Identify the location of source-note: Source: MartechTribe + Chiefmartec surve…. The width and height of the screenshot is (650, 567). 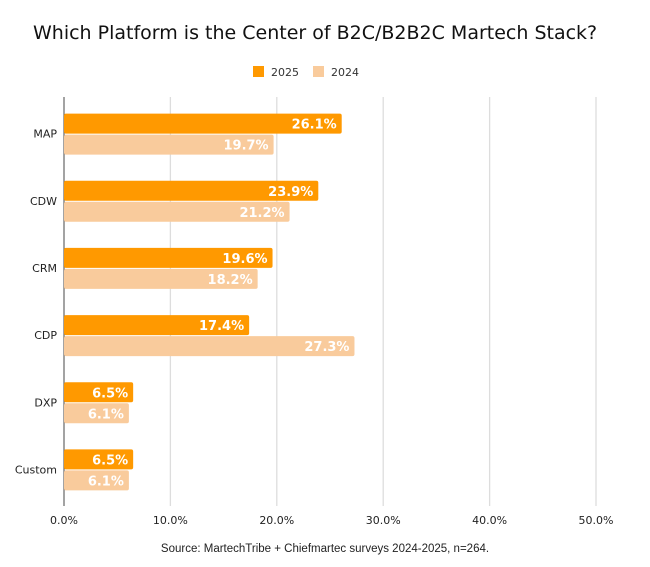
(325, 549).